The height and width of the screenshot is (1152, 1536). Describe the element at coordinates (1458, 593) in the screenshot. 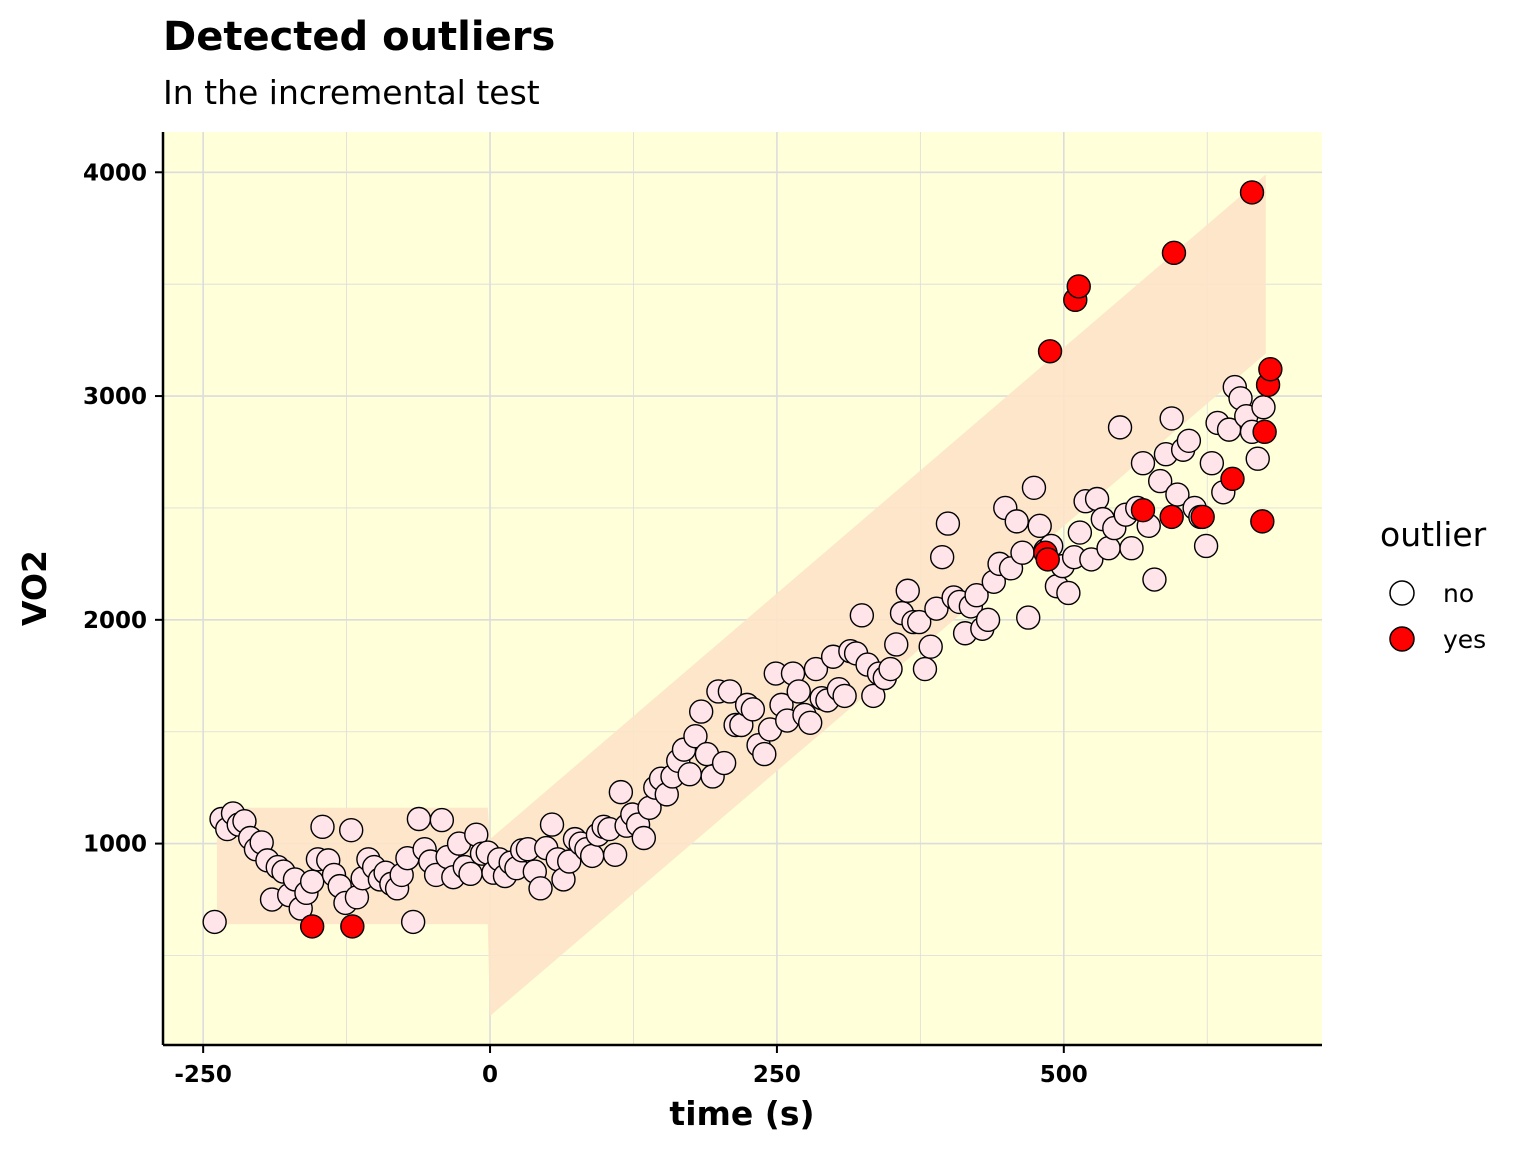

I see `legend-label-no: no` at that location.